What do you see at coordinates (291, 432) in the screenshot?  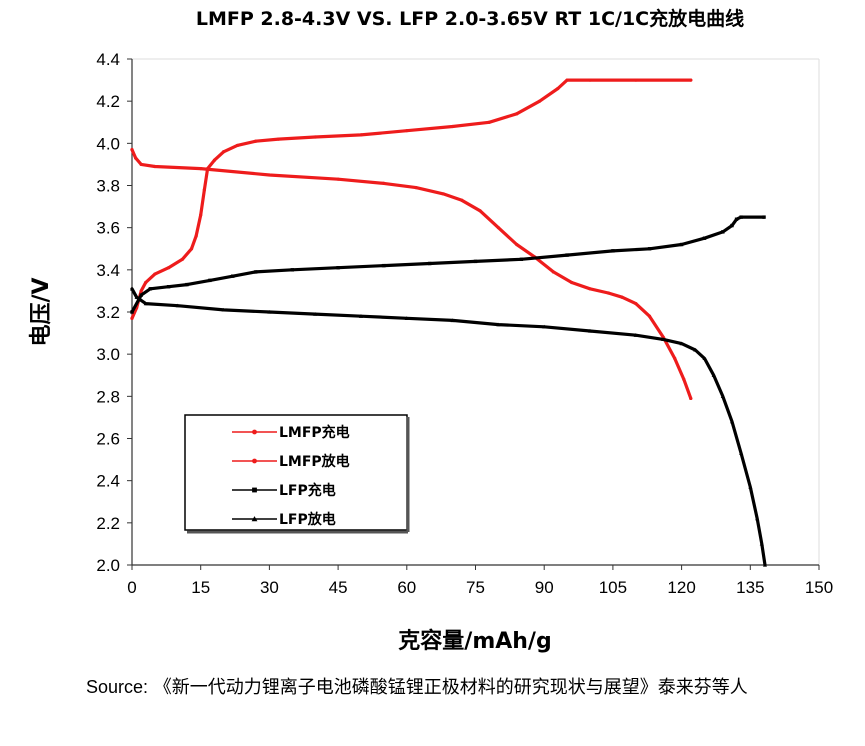 I see `legend-item: LMFP充电` at bounding box center [291, 432].